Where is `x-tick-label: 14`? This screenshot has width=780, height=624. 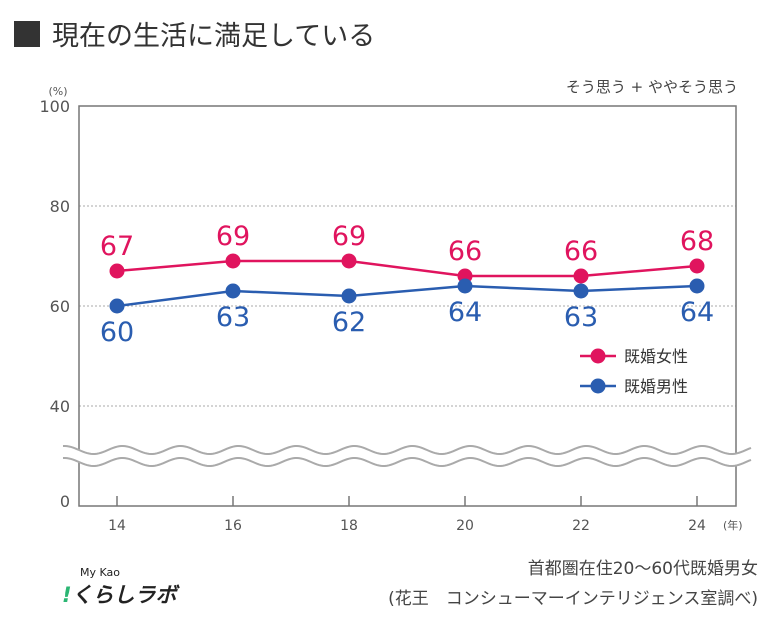
x-tick-label: 14 is located at coordinates (117, 526).